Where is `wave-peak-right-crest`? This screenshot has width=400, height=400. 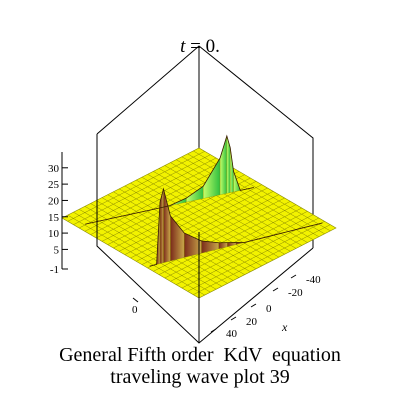
wave-peak-right-crest is located at coordinates (169, 179).